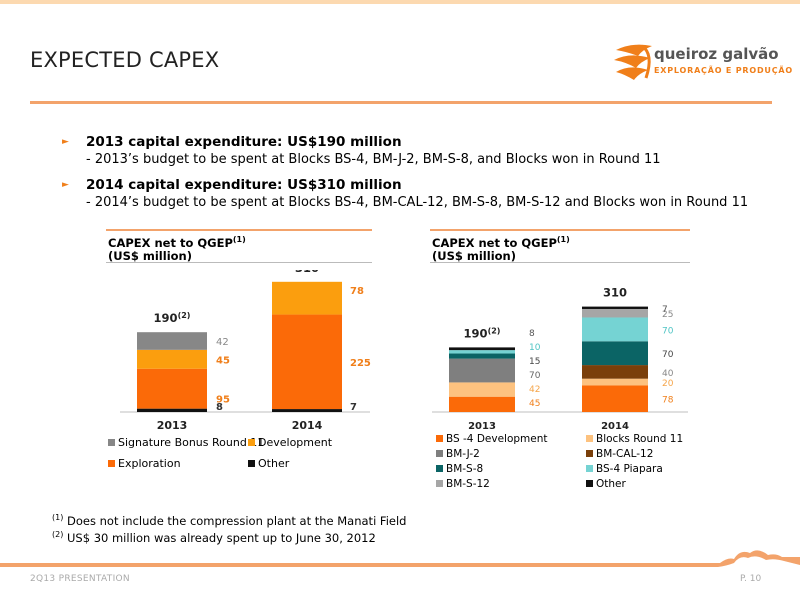 The width and height of the screenshot is (800, 600). I want to click on company-logo, so click(633, 62).